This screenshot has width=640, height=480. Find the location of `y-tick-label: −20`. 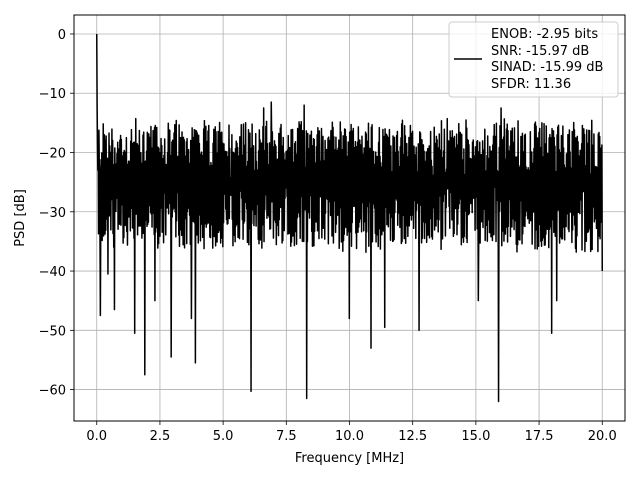

y-tick-label: −20 is located at coordinates (52, 154).